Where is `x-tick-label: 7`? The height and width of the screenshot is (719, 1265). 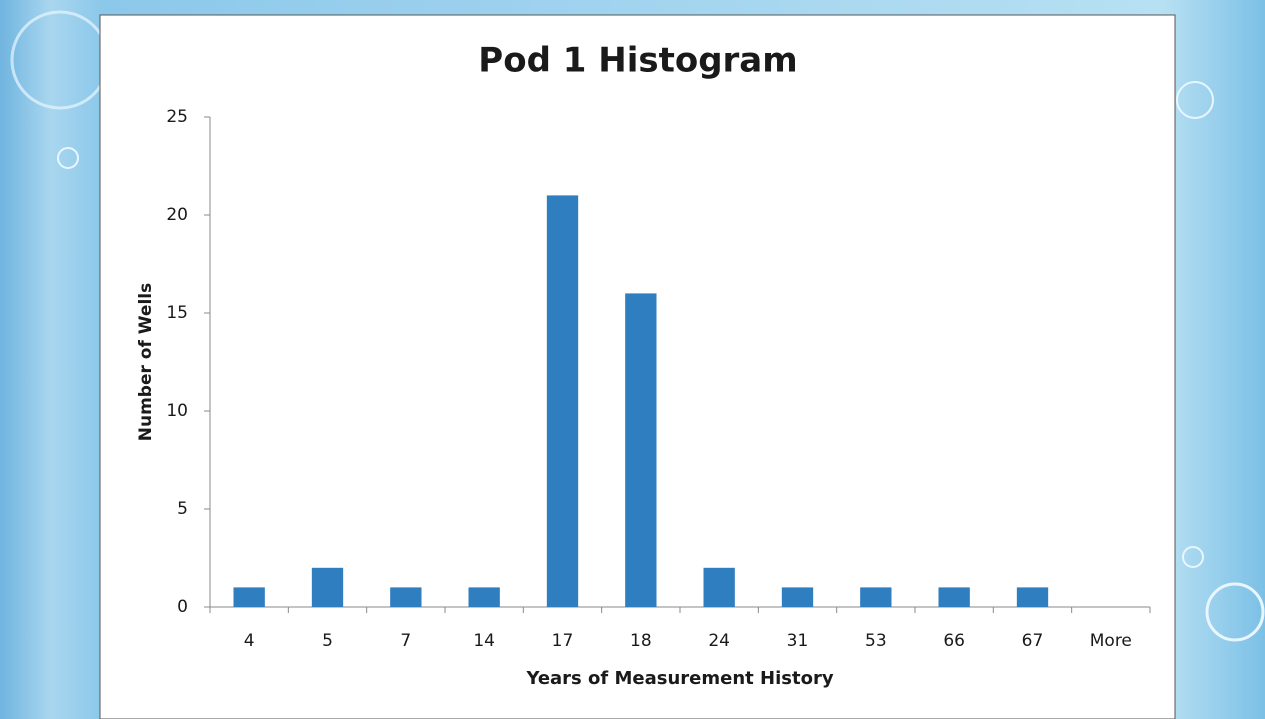 x-tick-label: 7 is located at coordinates (405, 641).